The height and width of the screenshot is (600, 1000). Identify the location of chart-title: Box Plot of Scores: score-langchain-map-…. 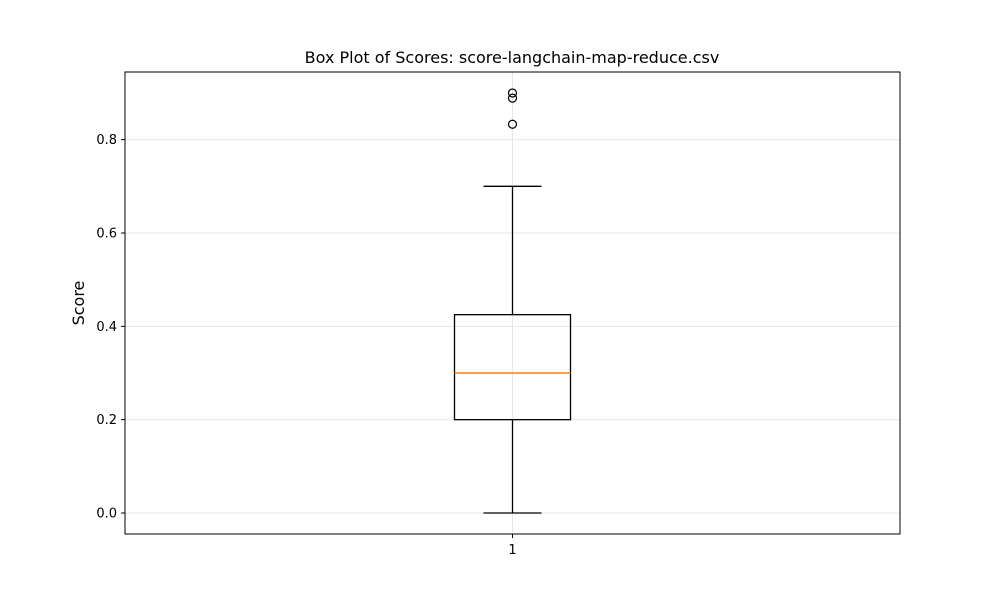
(512, 57).